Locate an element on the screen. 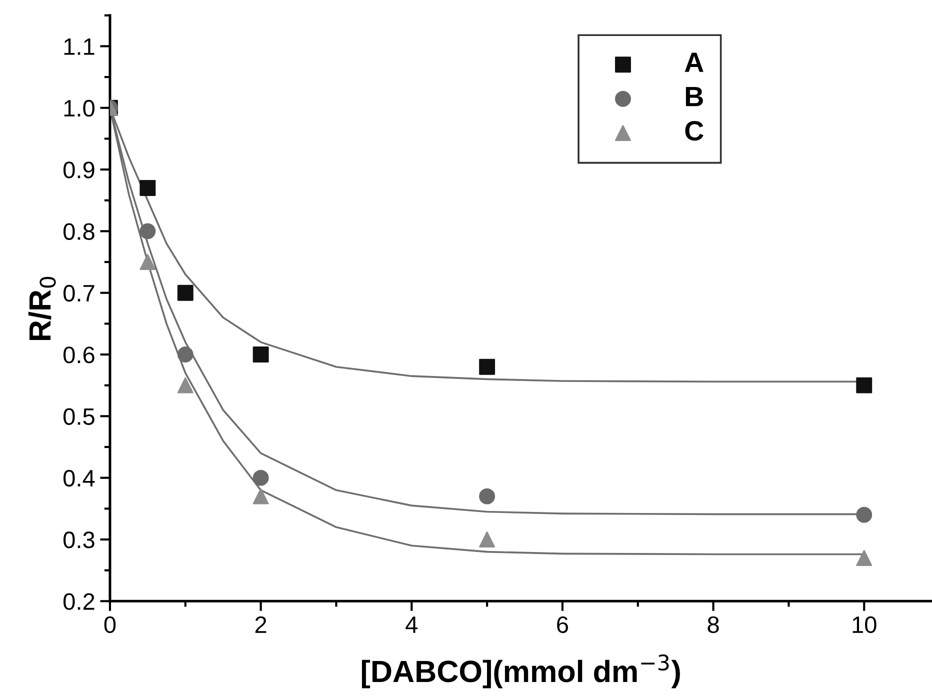  y-tick-label: 0.9 is located at coordinates (78, 170).